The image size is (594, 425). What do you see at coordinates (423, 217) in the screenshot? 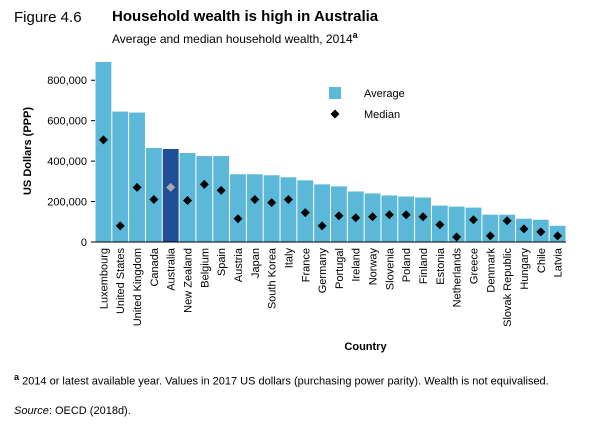
I see `median-marker-finland` at bounding box center [423, 217].